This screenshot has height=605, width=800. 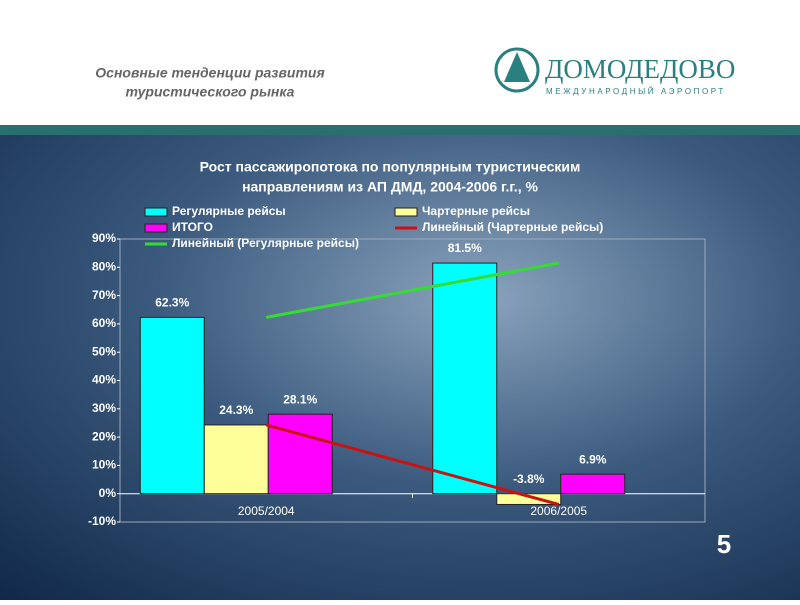 I want to click on y-tick-label: 20%, so click(x=104, y=436).